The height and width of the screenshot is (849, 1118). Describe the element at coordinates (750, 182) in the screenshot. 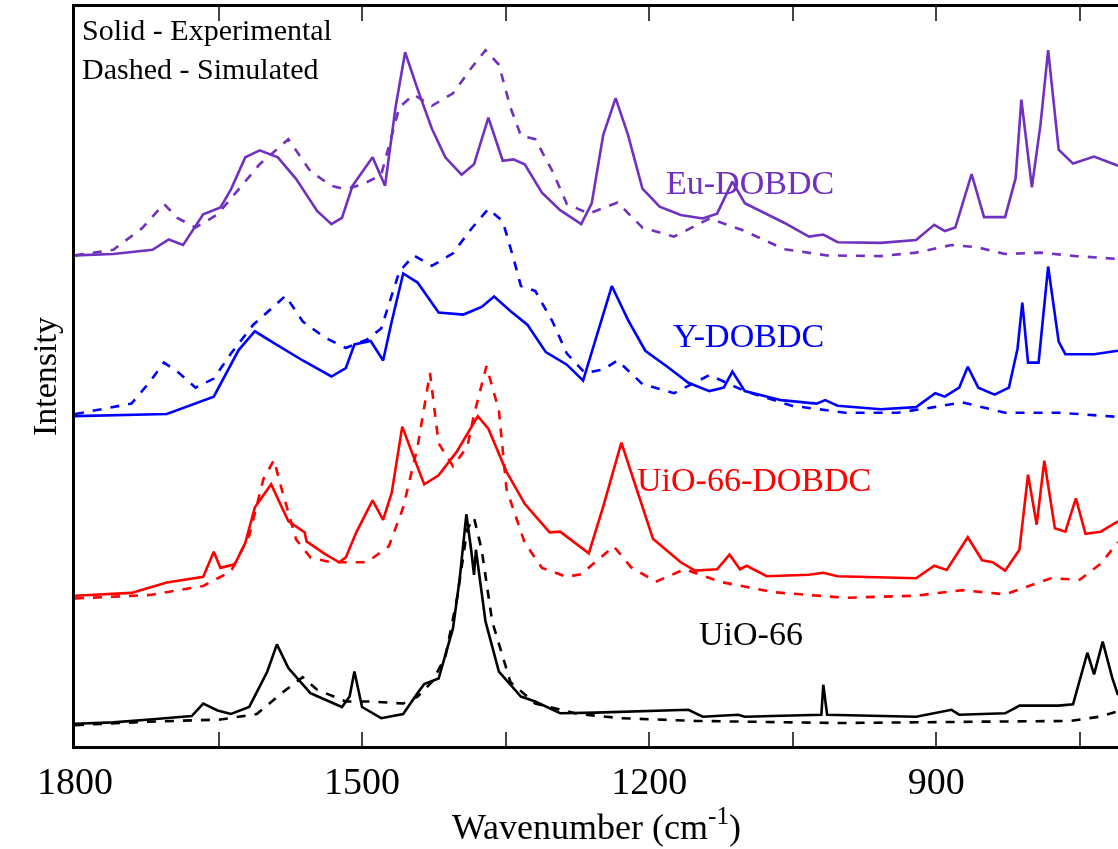

I see `series-label: Eu-DOBDC` at that location.